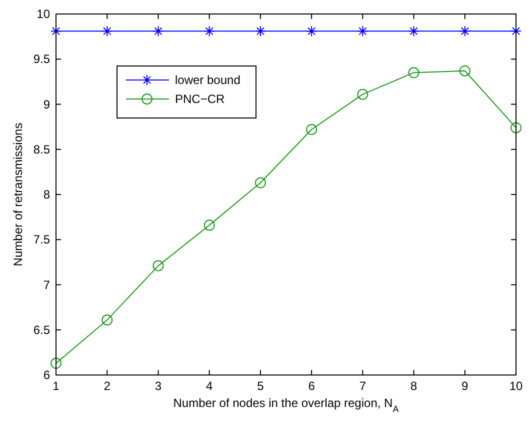 This screenshot has height=424, width=529. Describe the element at coordinates (46, 195) in the screenshot. I see `y-tick-label: 8` at that location.